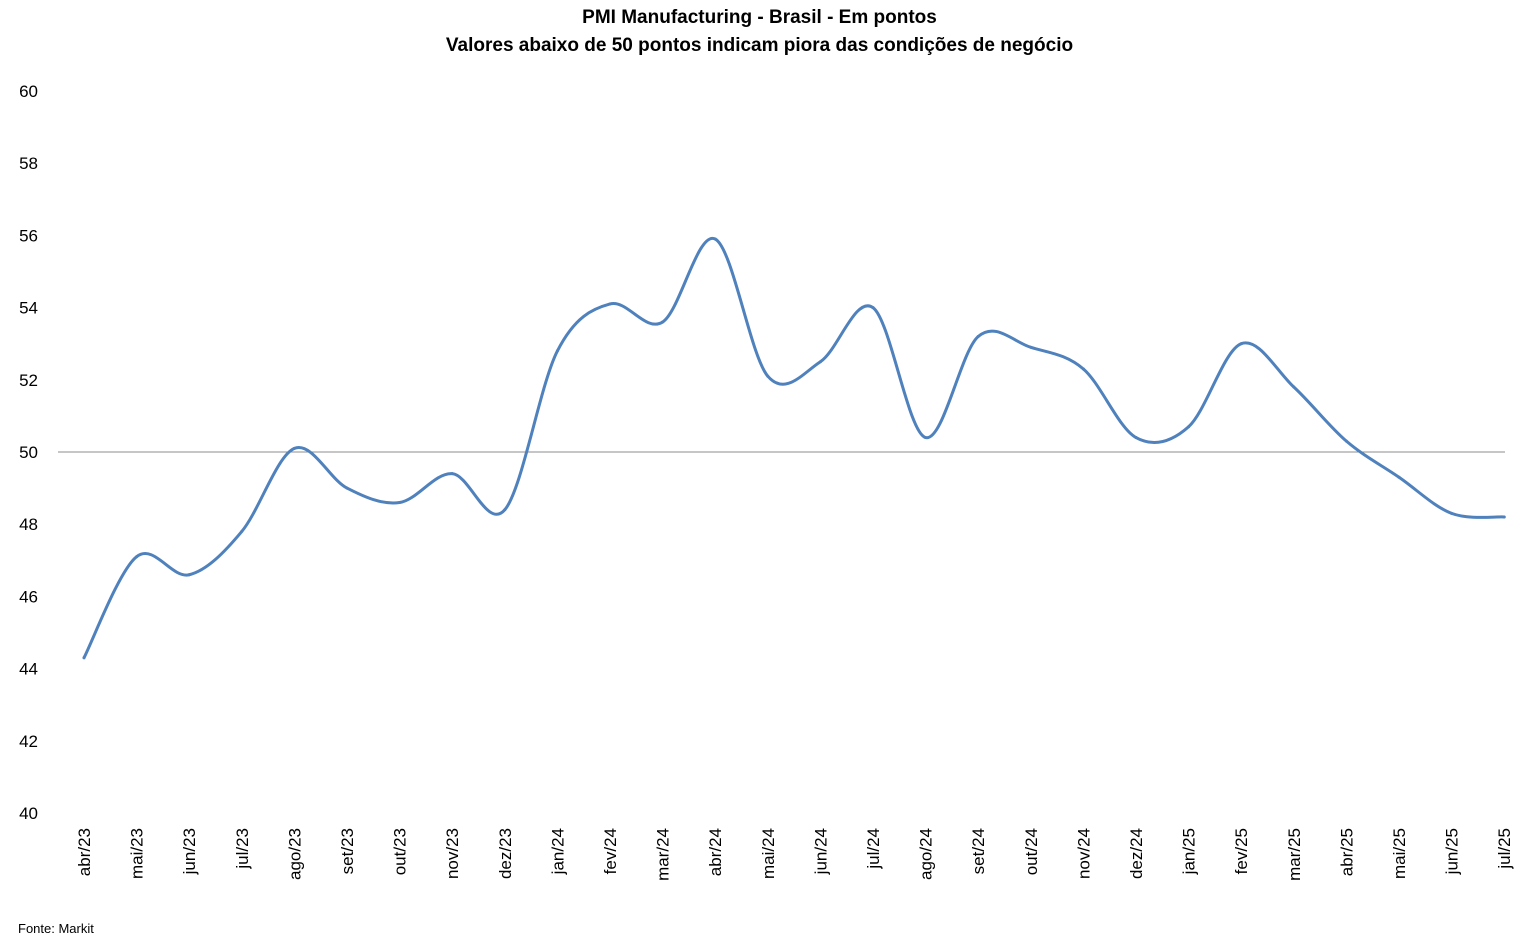 This screenshot has height=947, width=1519. I want to click on y-tick-label: 56, so click(28, 235).